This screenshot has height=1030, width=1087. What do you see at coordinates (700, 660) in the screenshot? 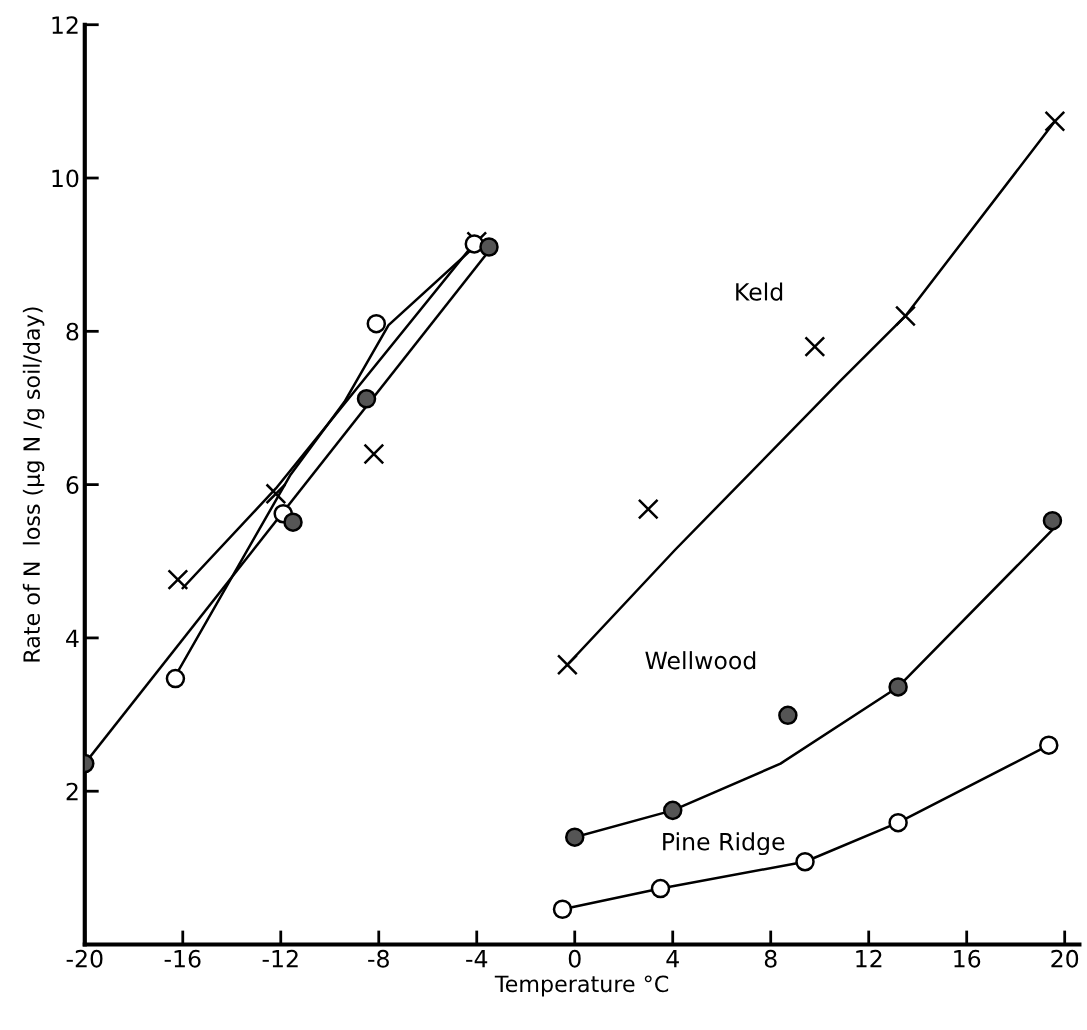
I see `text: Wellwood` at bounding box center [700, 660].